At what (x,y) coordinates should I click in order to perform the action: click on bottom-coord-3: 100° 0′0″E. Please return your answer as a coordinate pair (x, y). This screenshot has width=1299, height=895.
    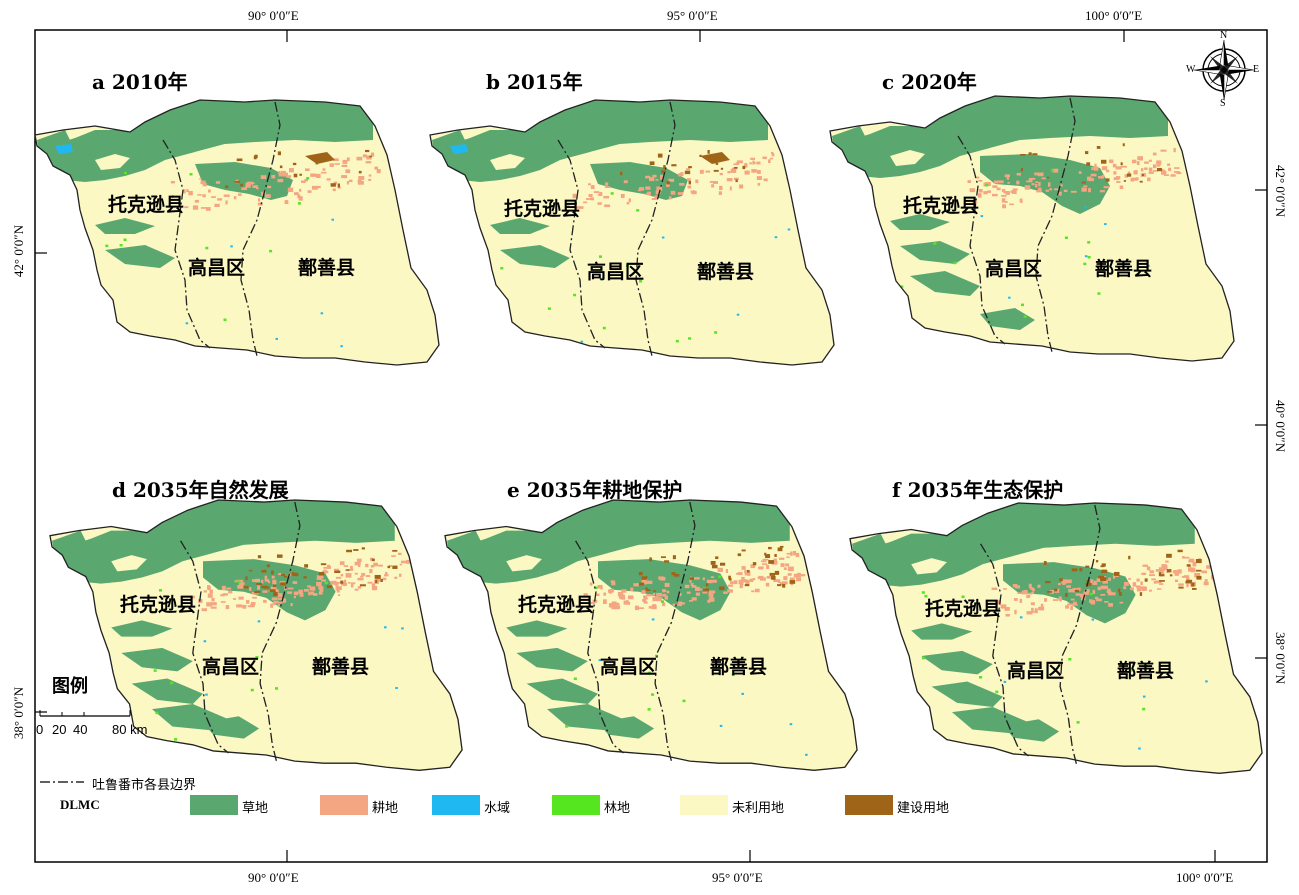
    Looking at the image, I should click on (1205, 877).